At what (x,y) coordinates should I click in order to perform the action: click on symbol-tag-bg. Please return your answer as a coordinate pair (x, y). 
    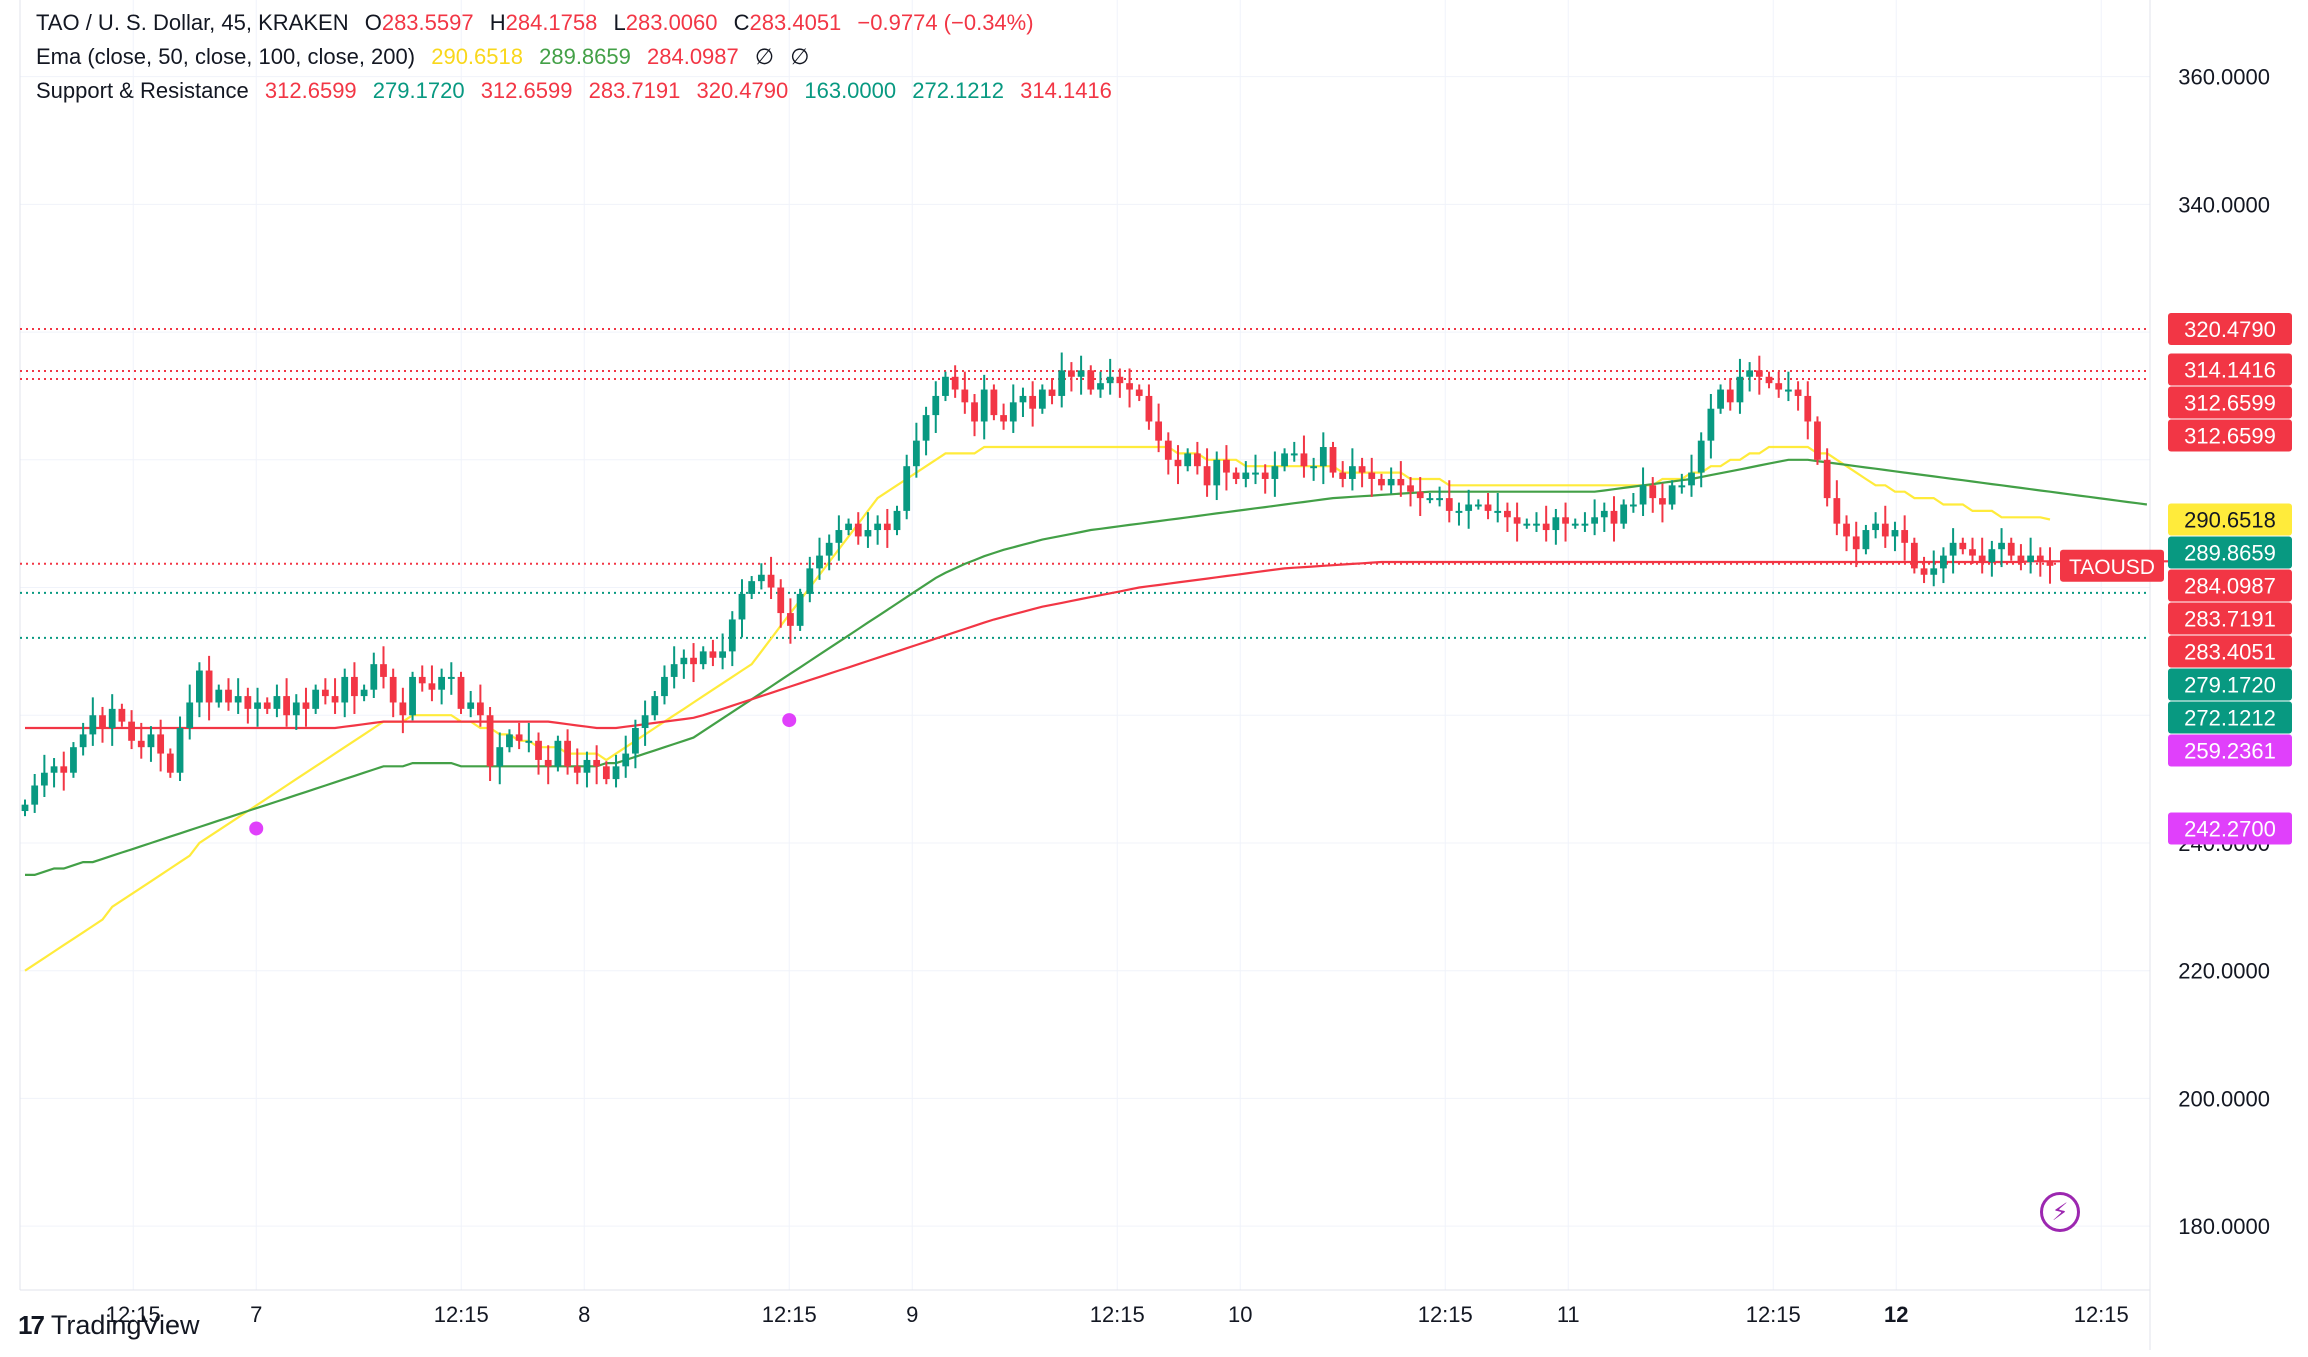
    Looking at the image, I should click on (2112, 565).